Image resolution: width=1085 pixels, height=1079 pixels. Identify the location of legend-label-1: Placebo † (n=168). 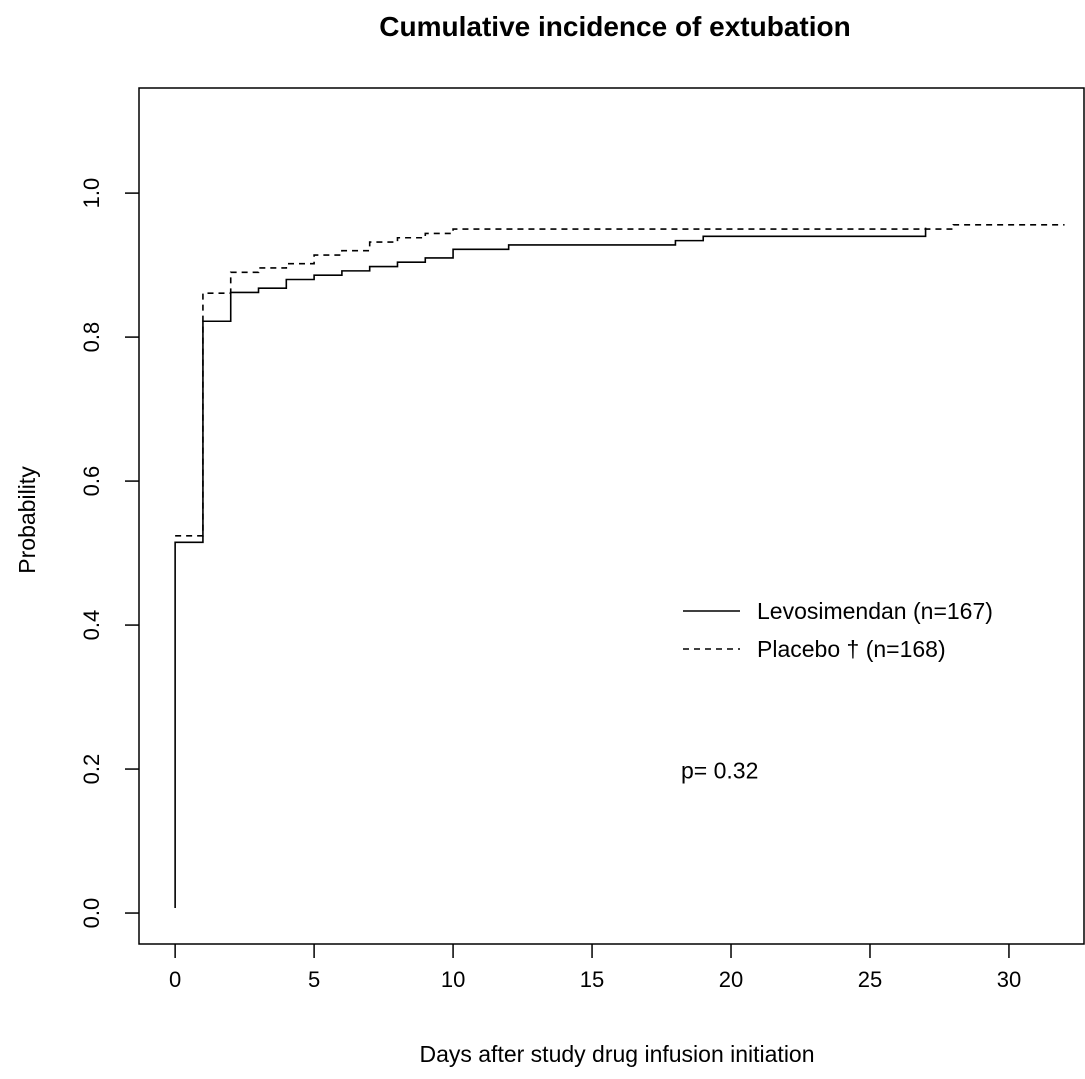
(851, 649).